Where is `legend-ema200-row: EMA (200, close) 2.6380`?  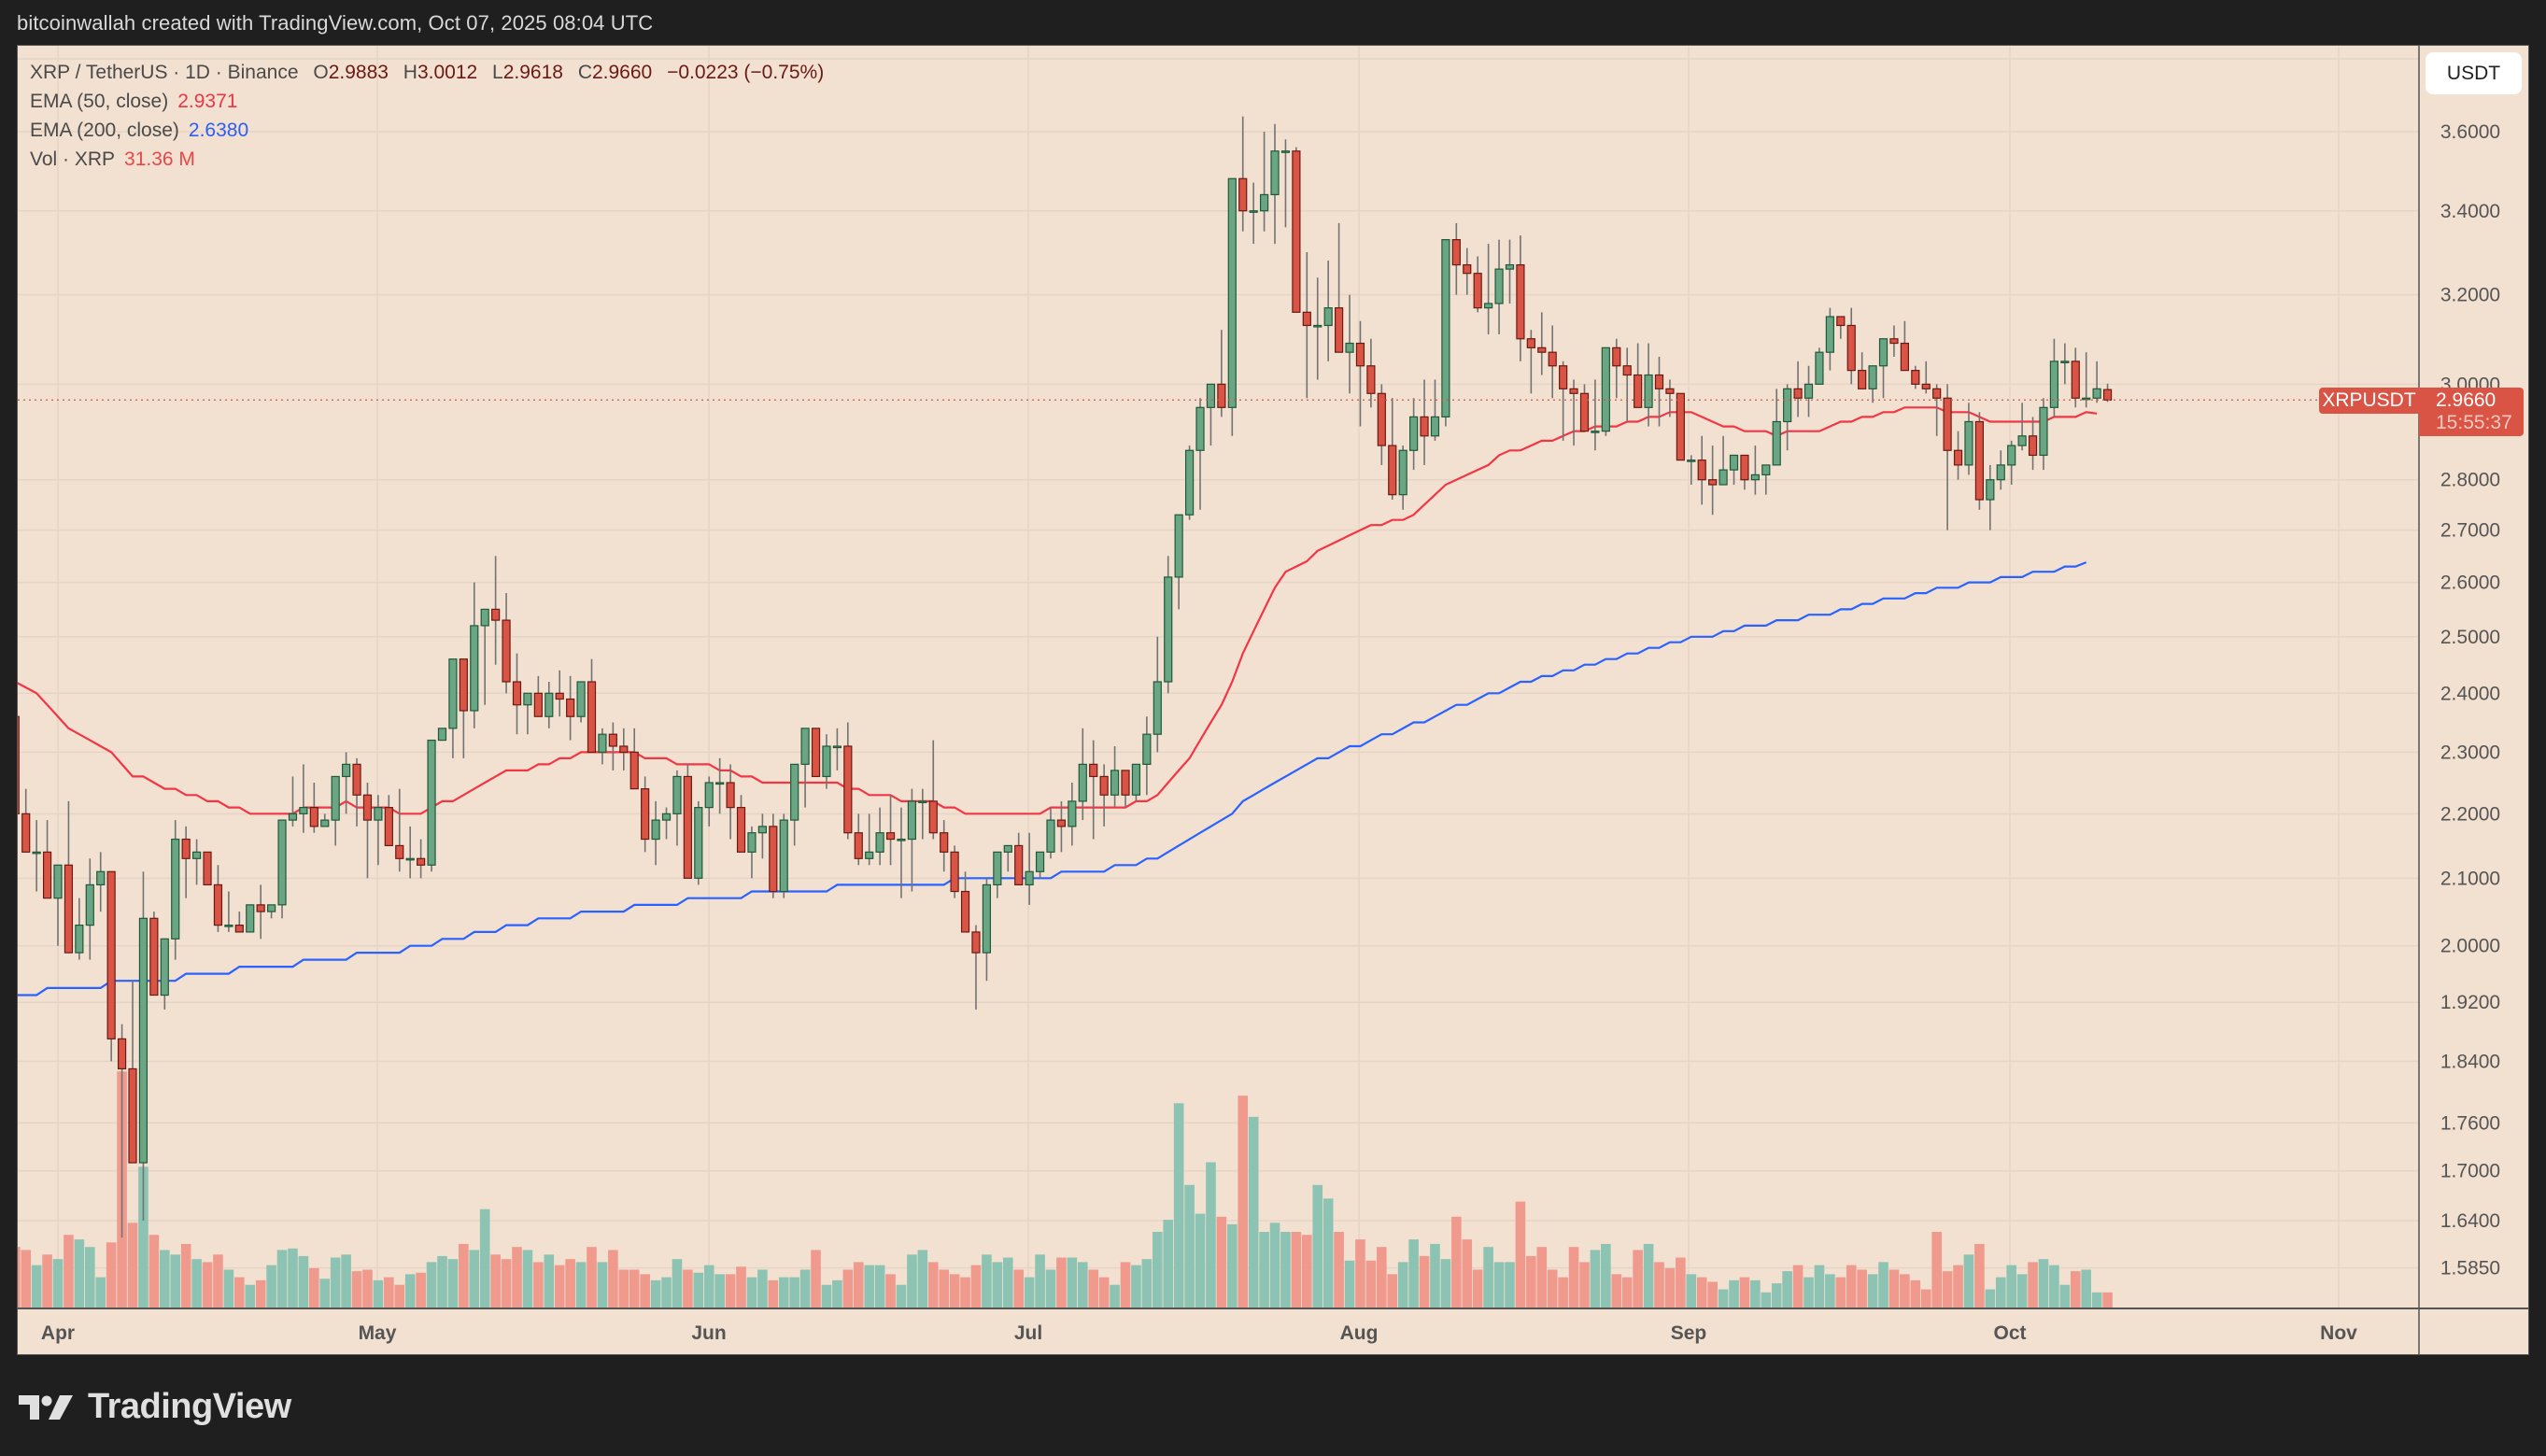
legend-ema200-row: EMA (200, close) 2.6380 is located at coordinates (427, 130).